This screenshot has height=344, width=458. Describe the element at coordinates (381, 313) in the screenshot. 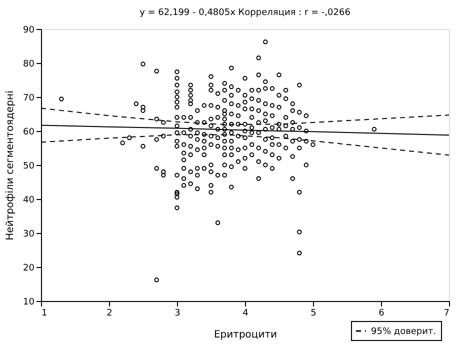

I see `x-tick-label: 6` at that location.